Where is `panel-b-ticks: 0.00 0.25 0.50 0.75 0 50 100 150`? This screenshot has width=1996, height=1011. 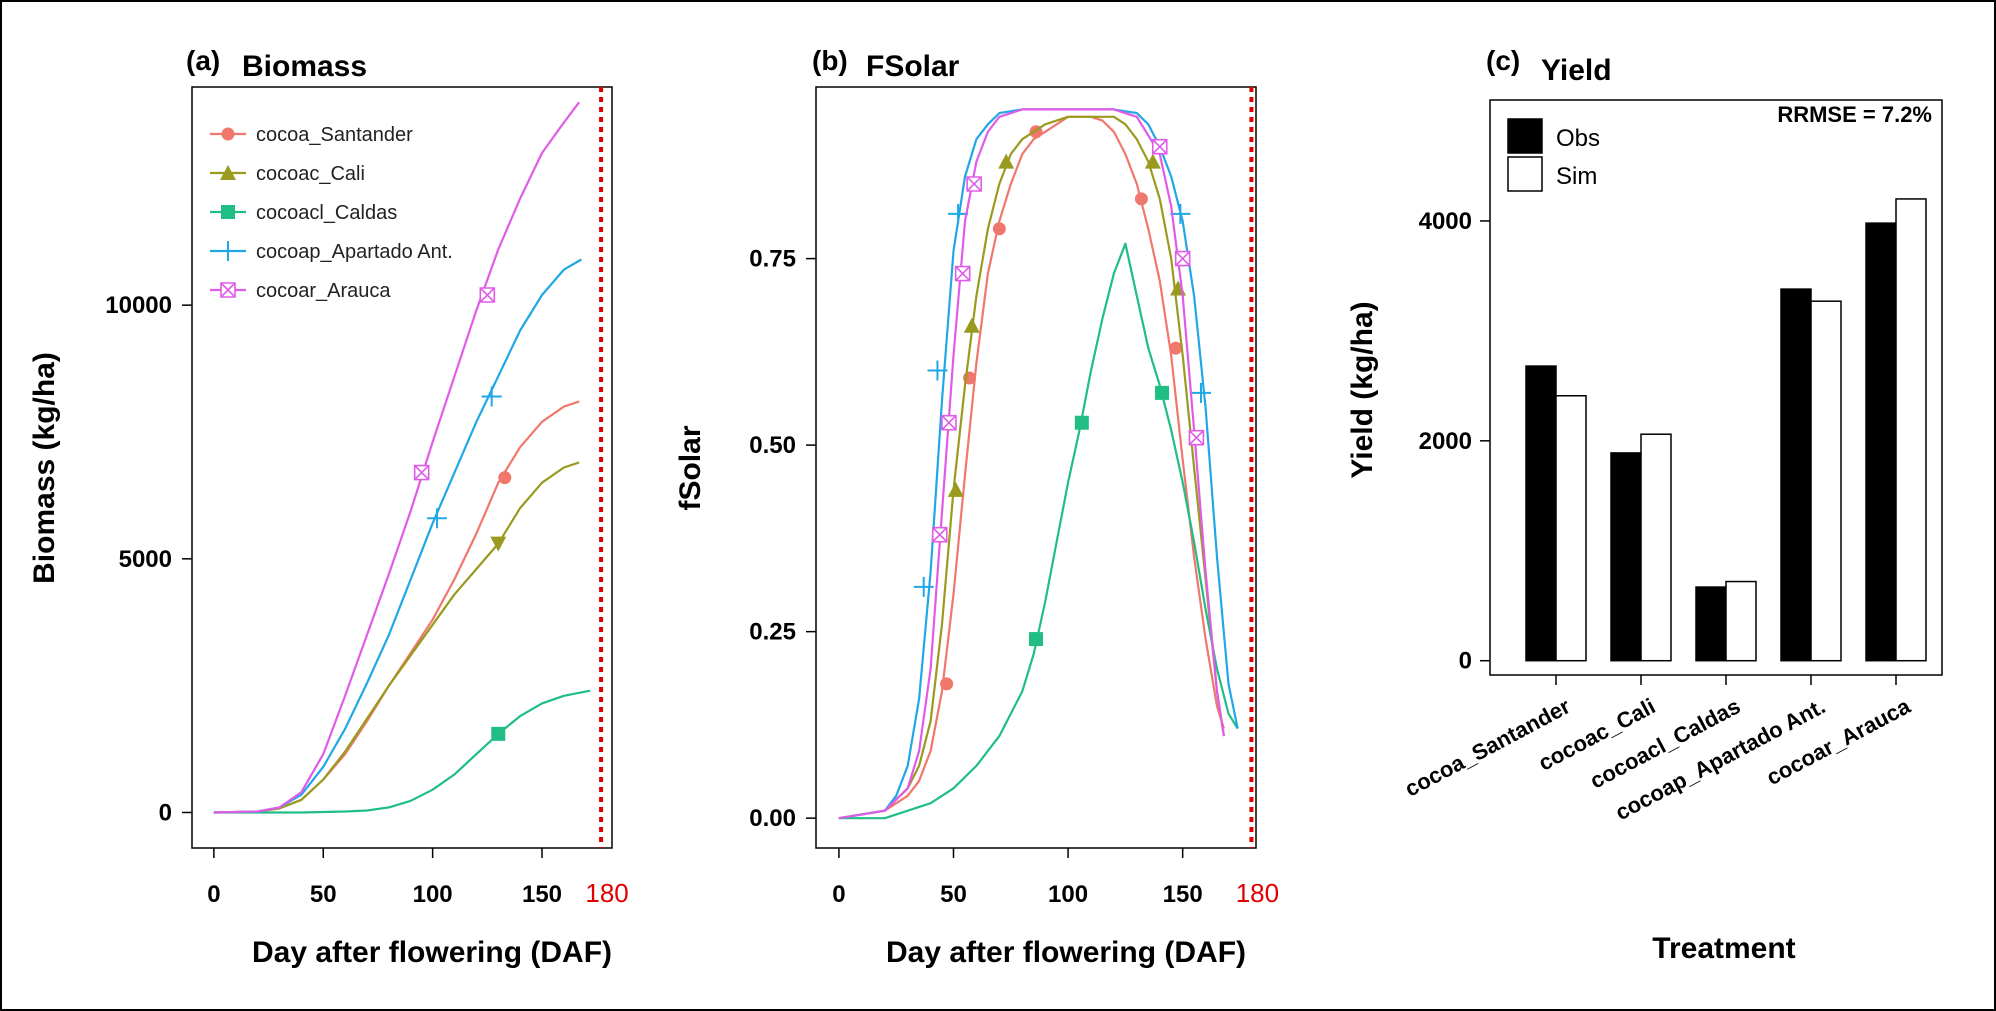 panel-b-ticks: 0.00 0.25 0.50 0.75 0 50 100 150 is located at coordinates (975, 577).